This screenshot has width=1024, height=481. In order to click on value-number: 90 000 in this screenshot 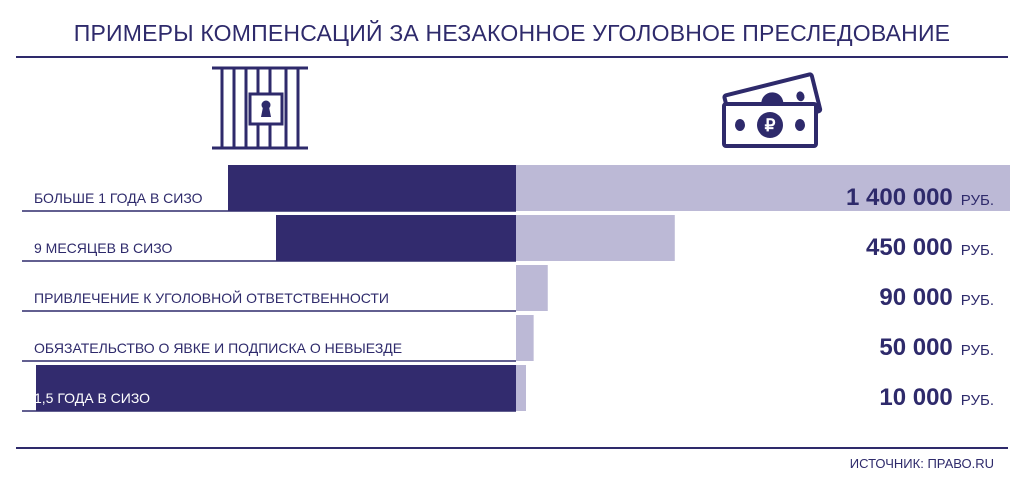, I will do `click(915, 297)`.